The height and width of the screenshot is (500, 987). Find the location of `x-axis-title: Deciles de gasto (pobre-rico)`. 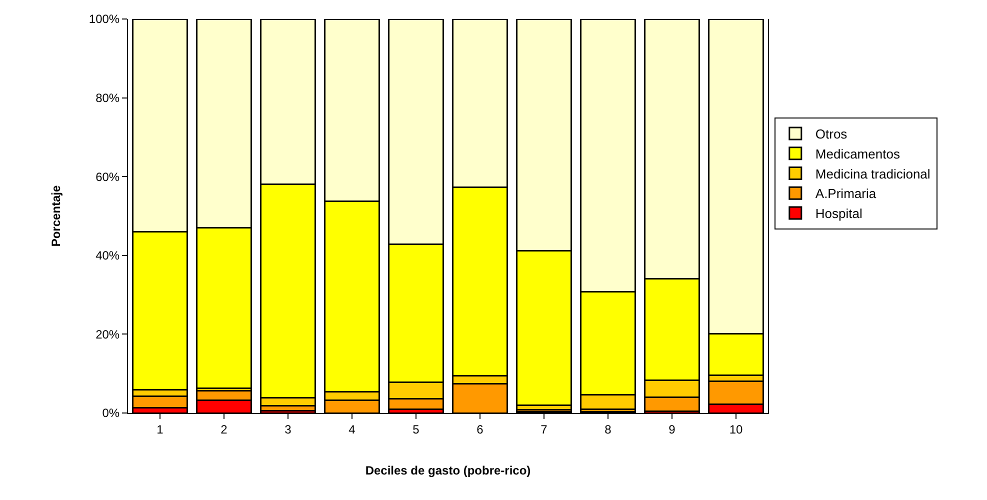

x-axis-title: Deciles de gasto (pobre-rico) is located at coordinates (448, 470).